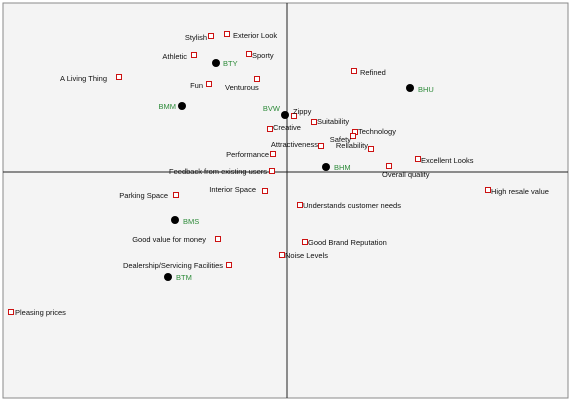 The image size is (572, 401). Describe the element at coordinates (184, 277) in the screenshot. I see `brand-label-btm: BTM` at that location.